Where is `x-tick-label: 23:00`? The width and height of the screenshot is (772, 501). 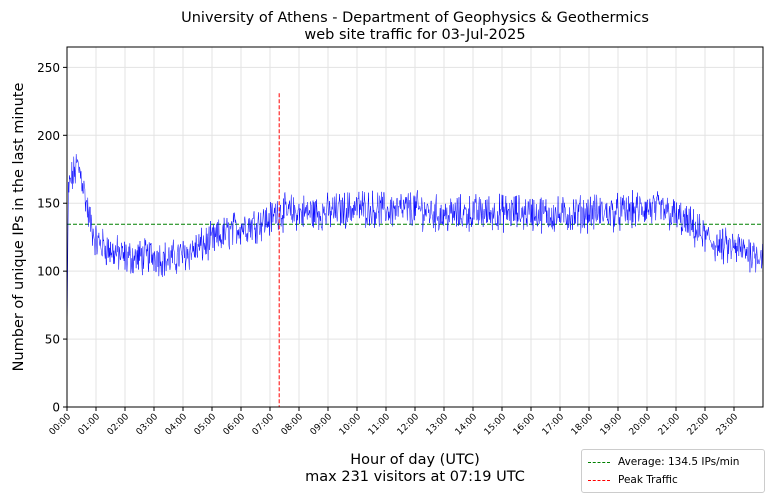 x-tick-label: 23:00 is located at coordinates (728, 425).